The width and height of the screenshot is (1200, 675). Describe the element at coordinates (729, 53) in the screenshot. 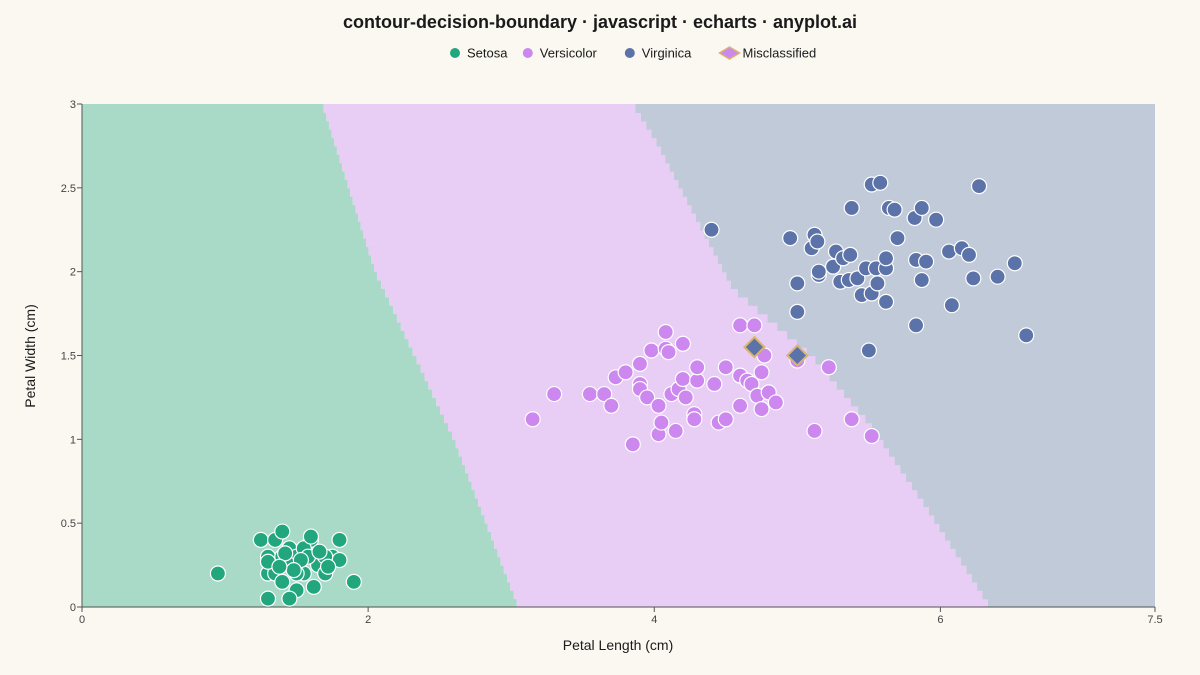

I see `legend-marker` at that location.